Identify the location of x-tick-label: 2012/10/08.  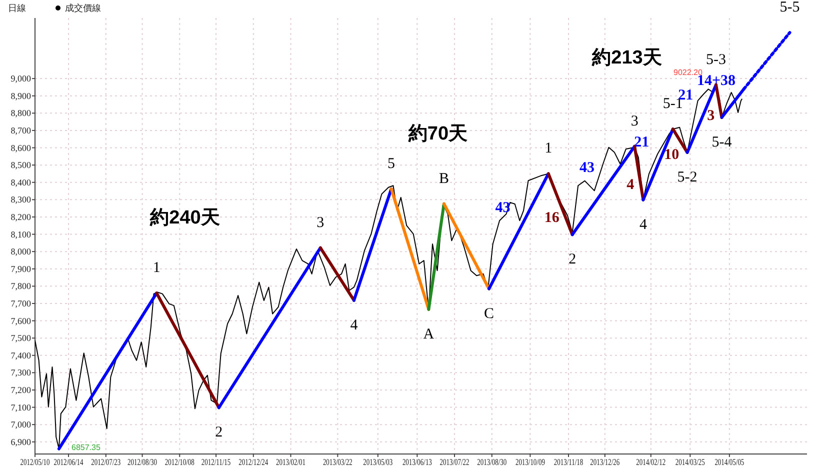
(179, 462).